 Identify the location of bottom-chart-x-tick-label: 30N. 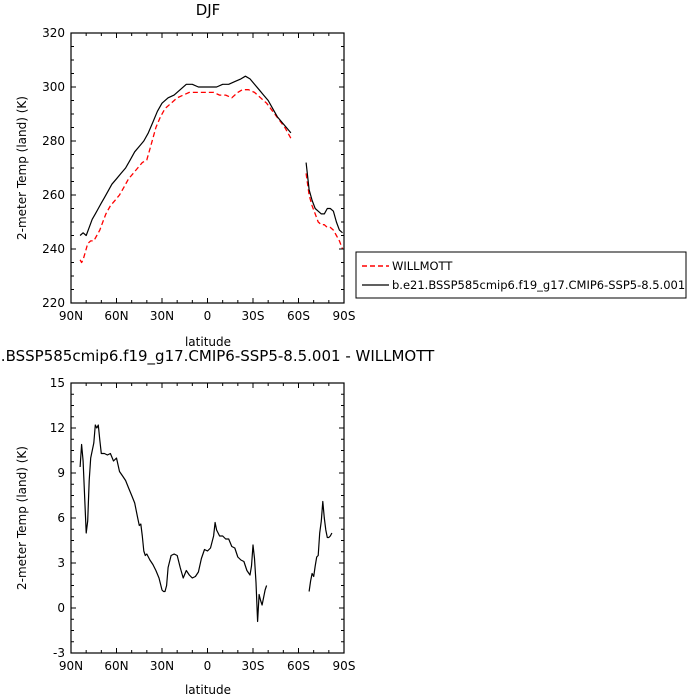
(162, 666).